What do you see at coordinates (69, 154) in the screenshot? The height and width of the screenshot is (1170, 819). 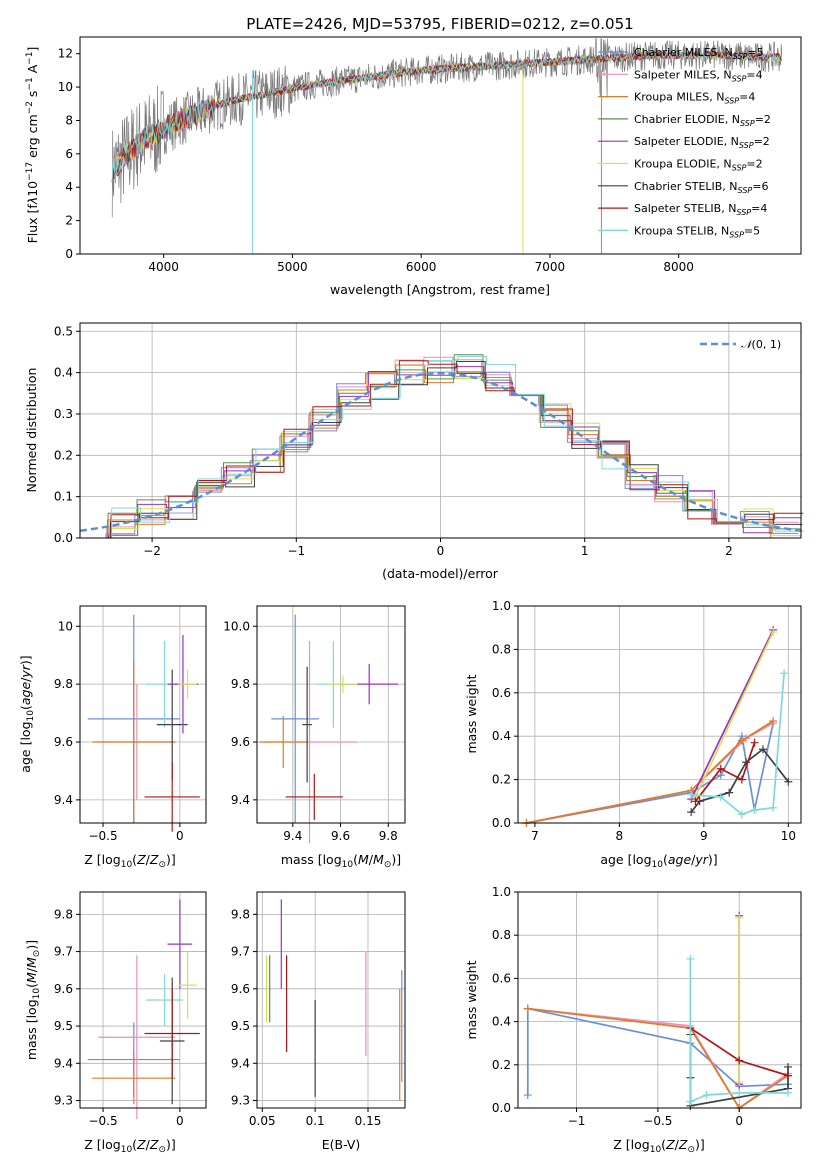 I see `spectrum-ytick-label: 6` at bounding box center [69, 154].